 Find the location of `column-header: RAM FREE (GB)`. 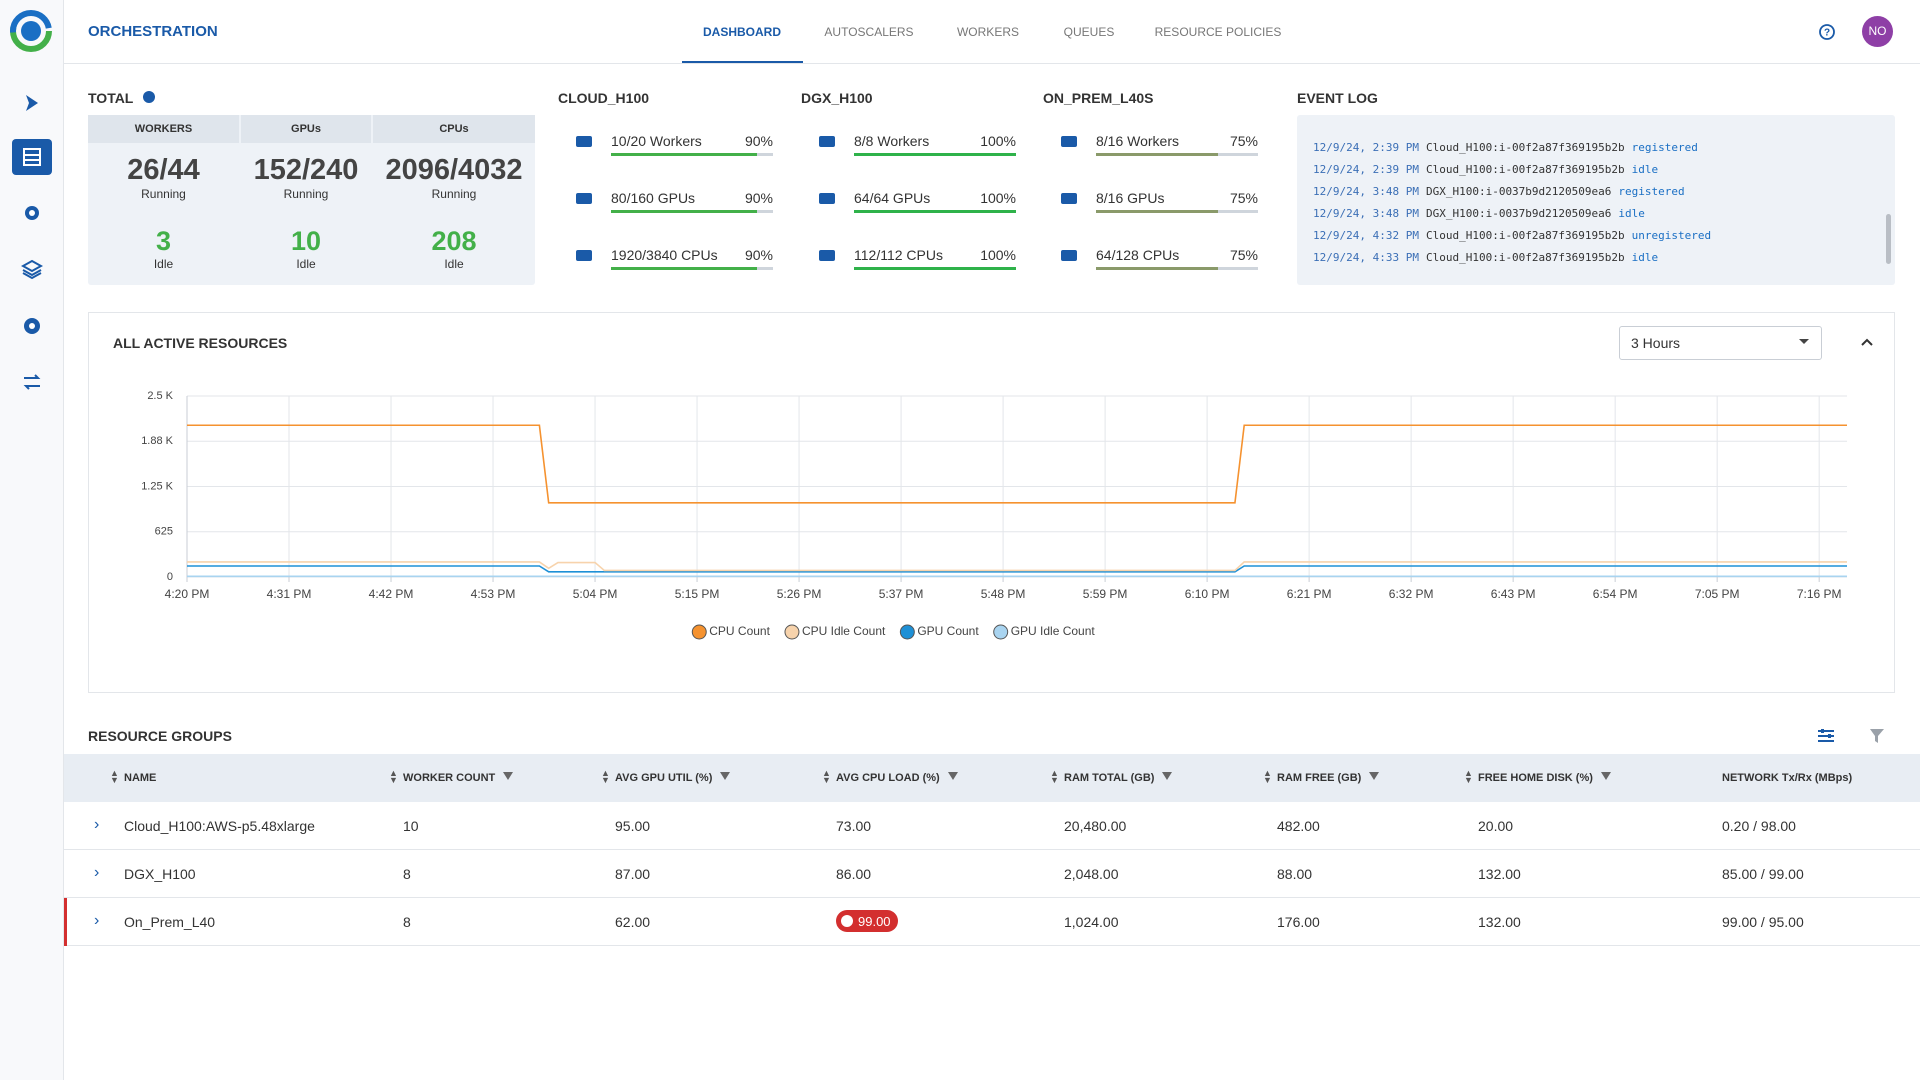

column-header: RAM FREE (GB) is located at coordinates (1319, 778).